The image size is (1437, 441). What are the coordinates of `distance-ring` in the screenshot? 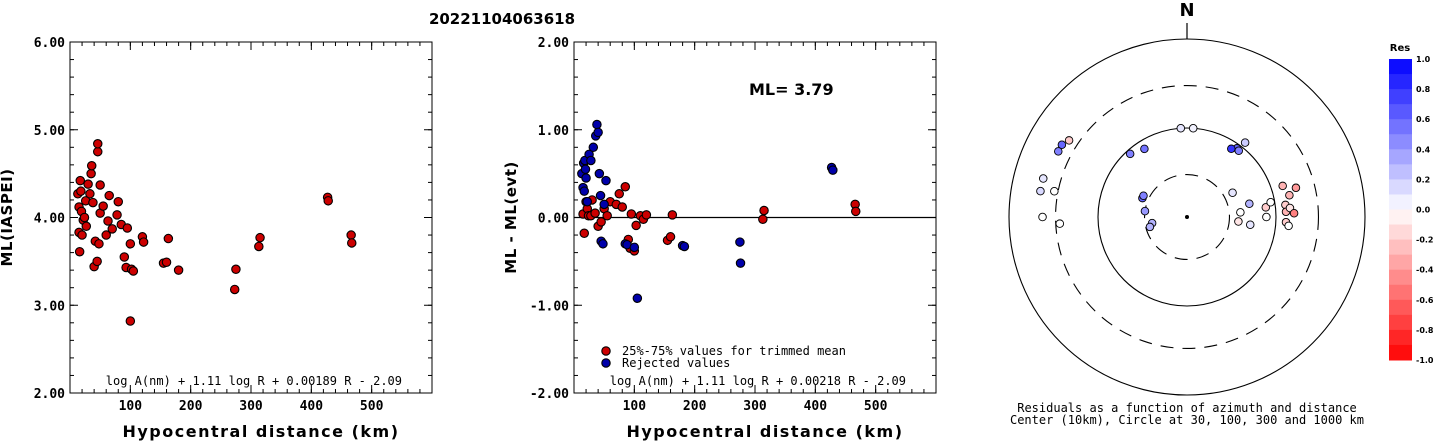 It's located at (1187, 217).